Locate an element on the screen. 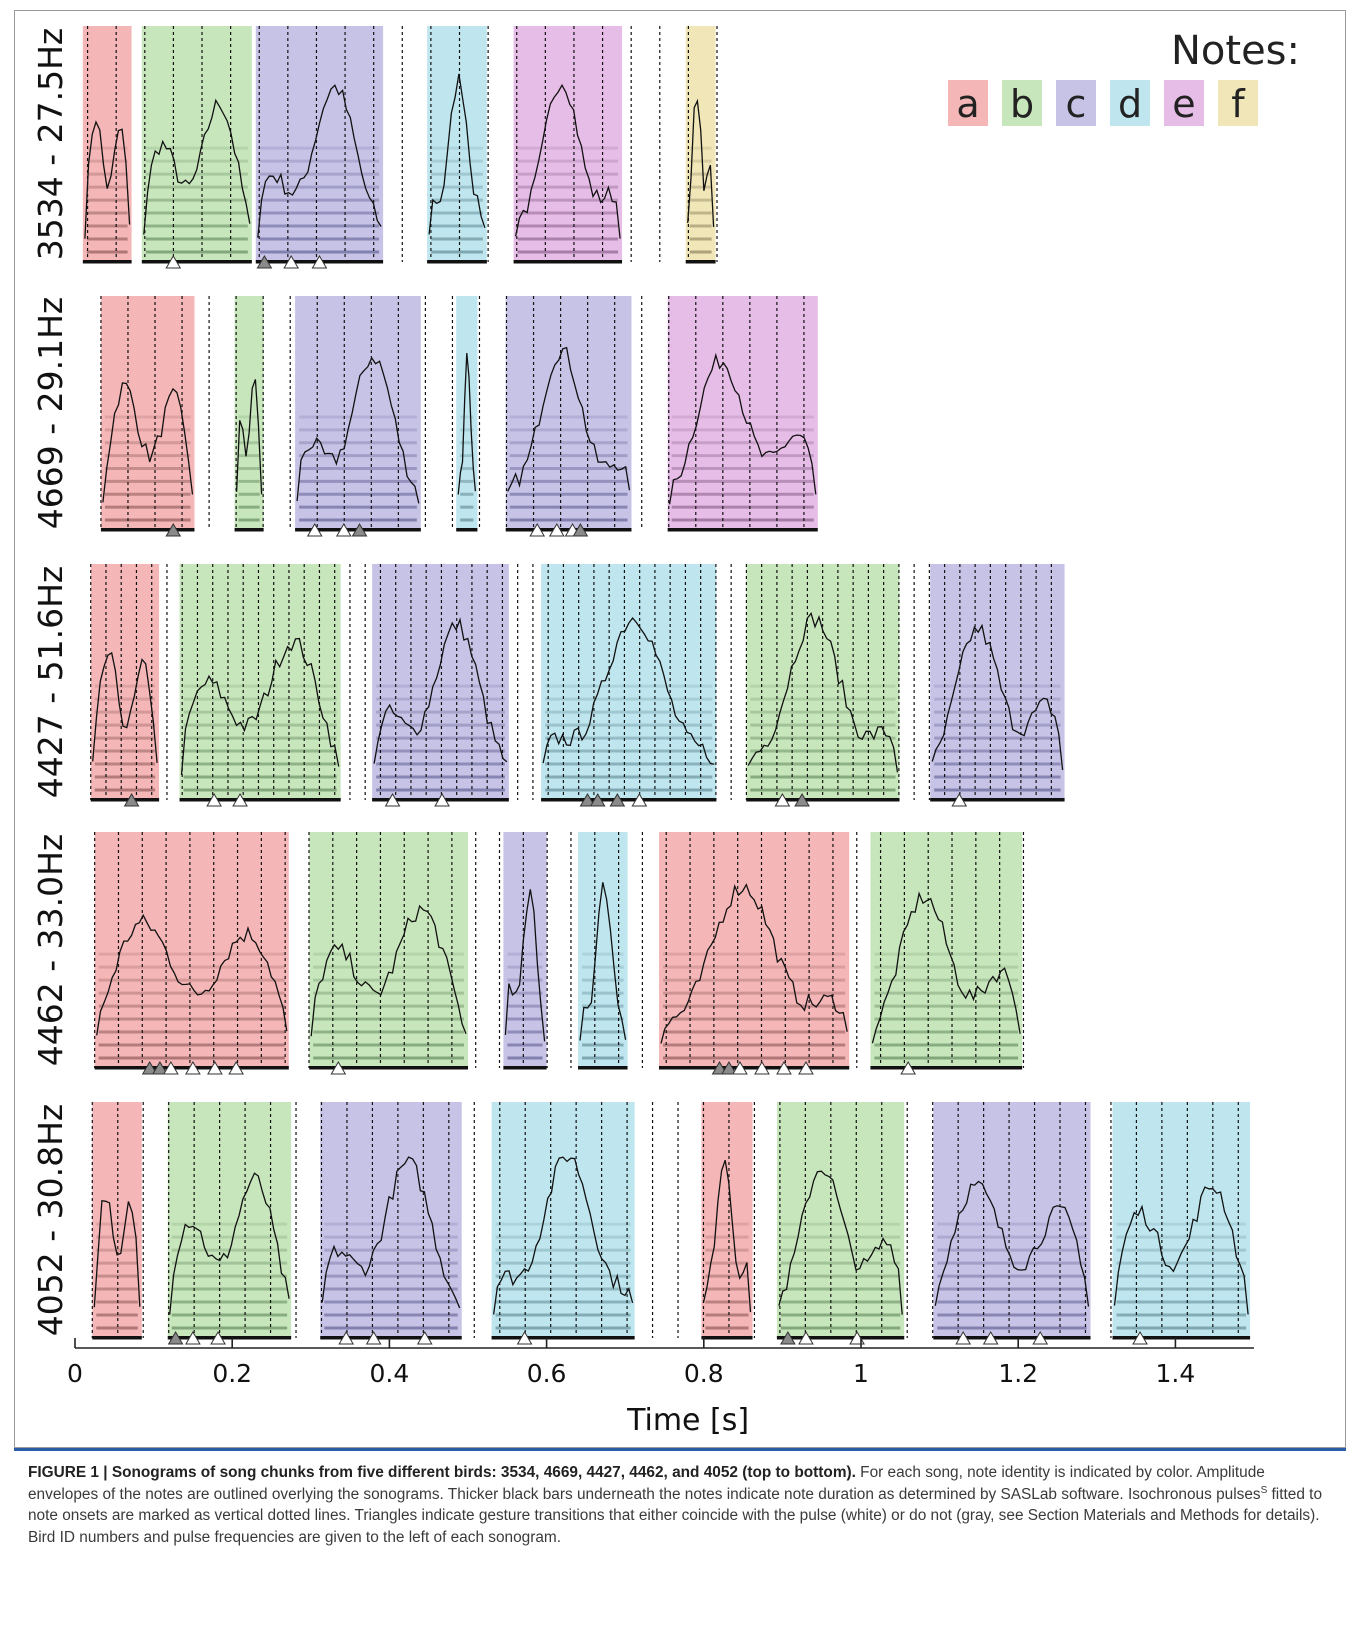 Image resolution: width=1360 pixels, height=1640 pixels. panel-label: 3534 - 27.5Hz is located at coordinates (50, 144).